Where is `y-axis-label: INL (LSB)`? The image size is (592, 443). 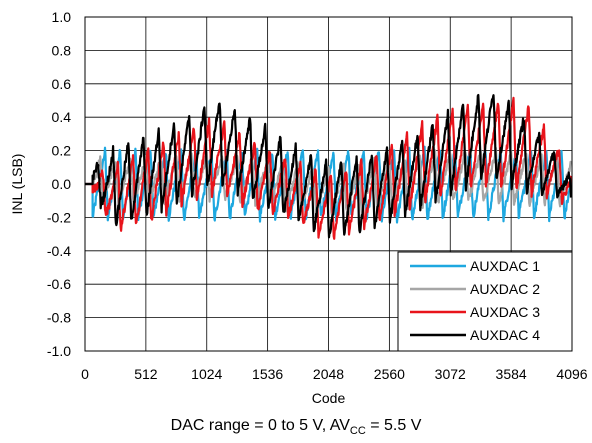 y-axis-label: INL (LSB) is located at coordinates (17, 184).